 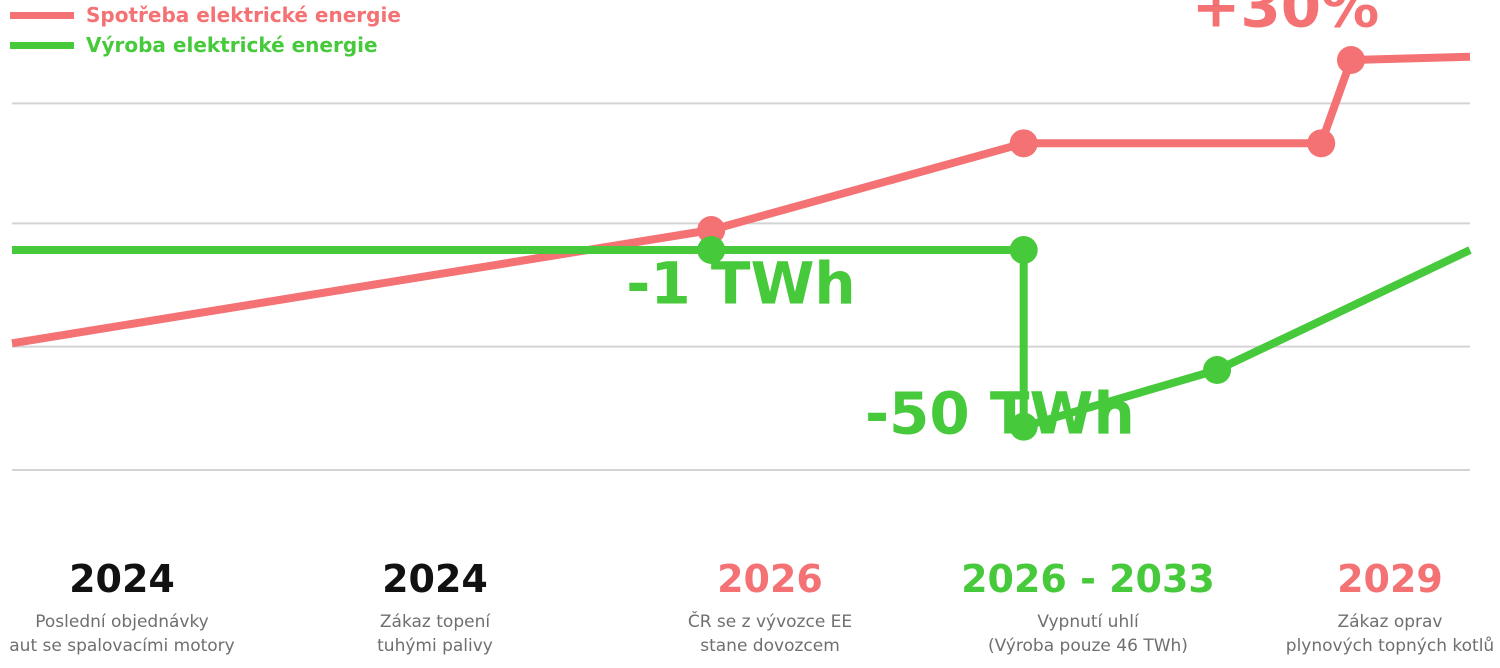 I want to click on milestone-desc-line: aut se spalovacími motory, so click(x=122, y=646).